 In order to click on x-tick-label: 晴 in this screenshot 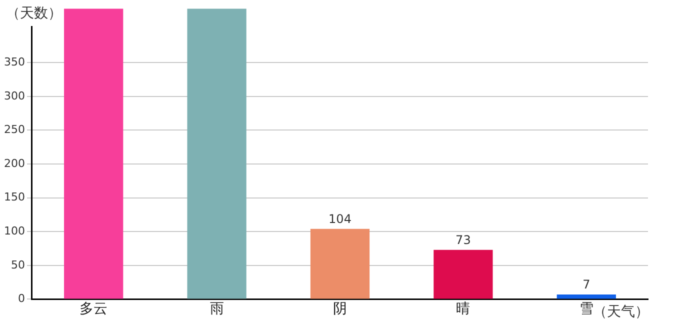, I will do `click(463, 309)`.